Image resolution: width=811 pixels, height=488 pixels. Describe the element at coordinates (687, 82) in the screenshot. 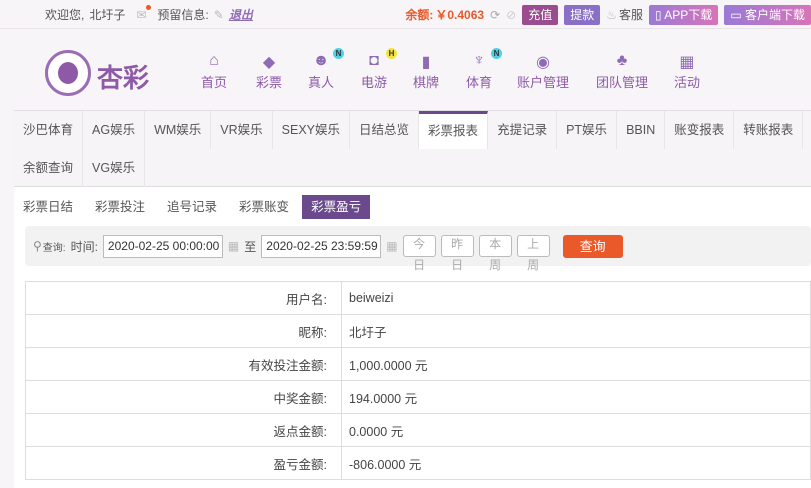

I see `nav-label: 活动` at that location.